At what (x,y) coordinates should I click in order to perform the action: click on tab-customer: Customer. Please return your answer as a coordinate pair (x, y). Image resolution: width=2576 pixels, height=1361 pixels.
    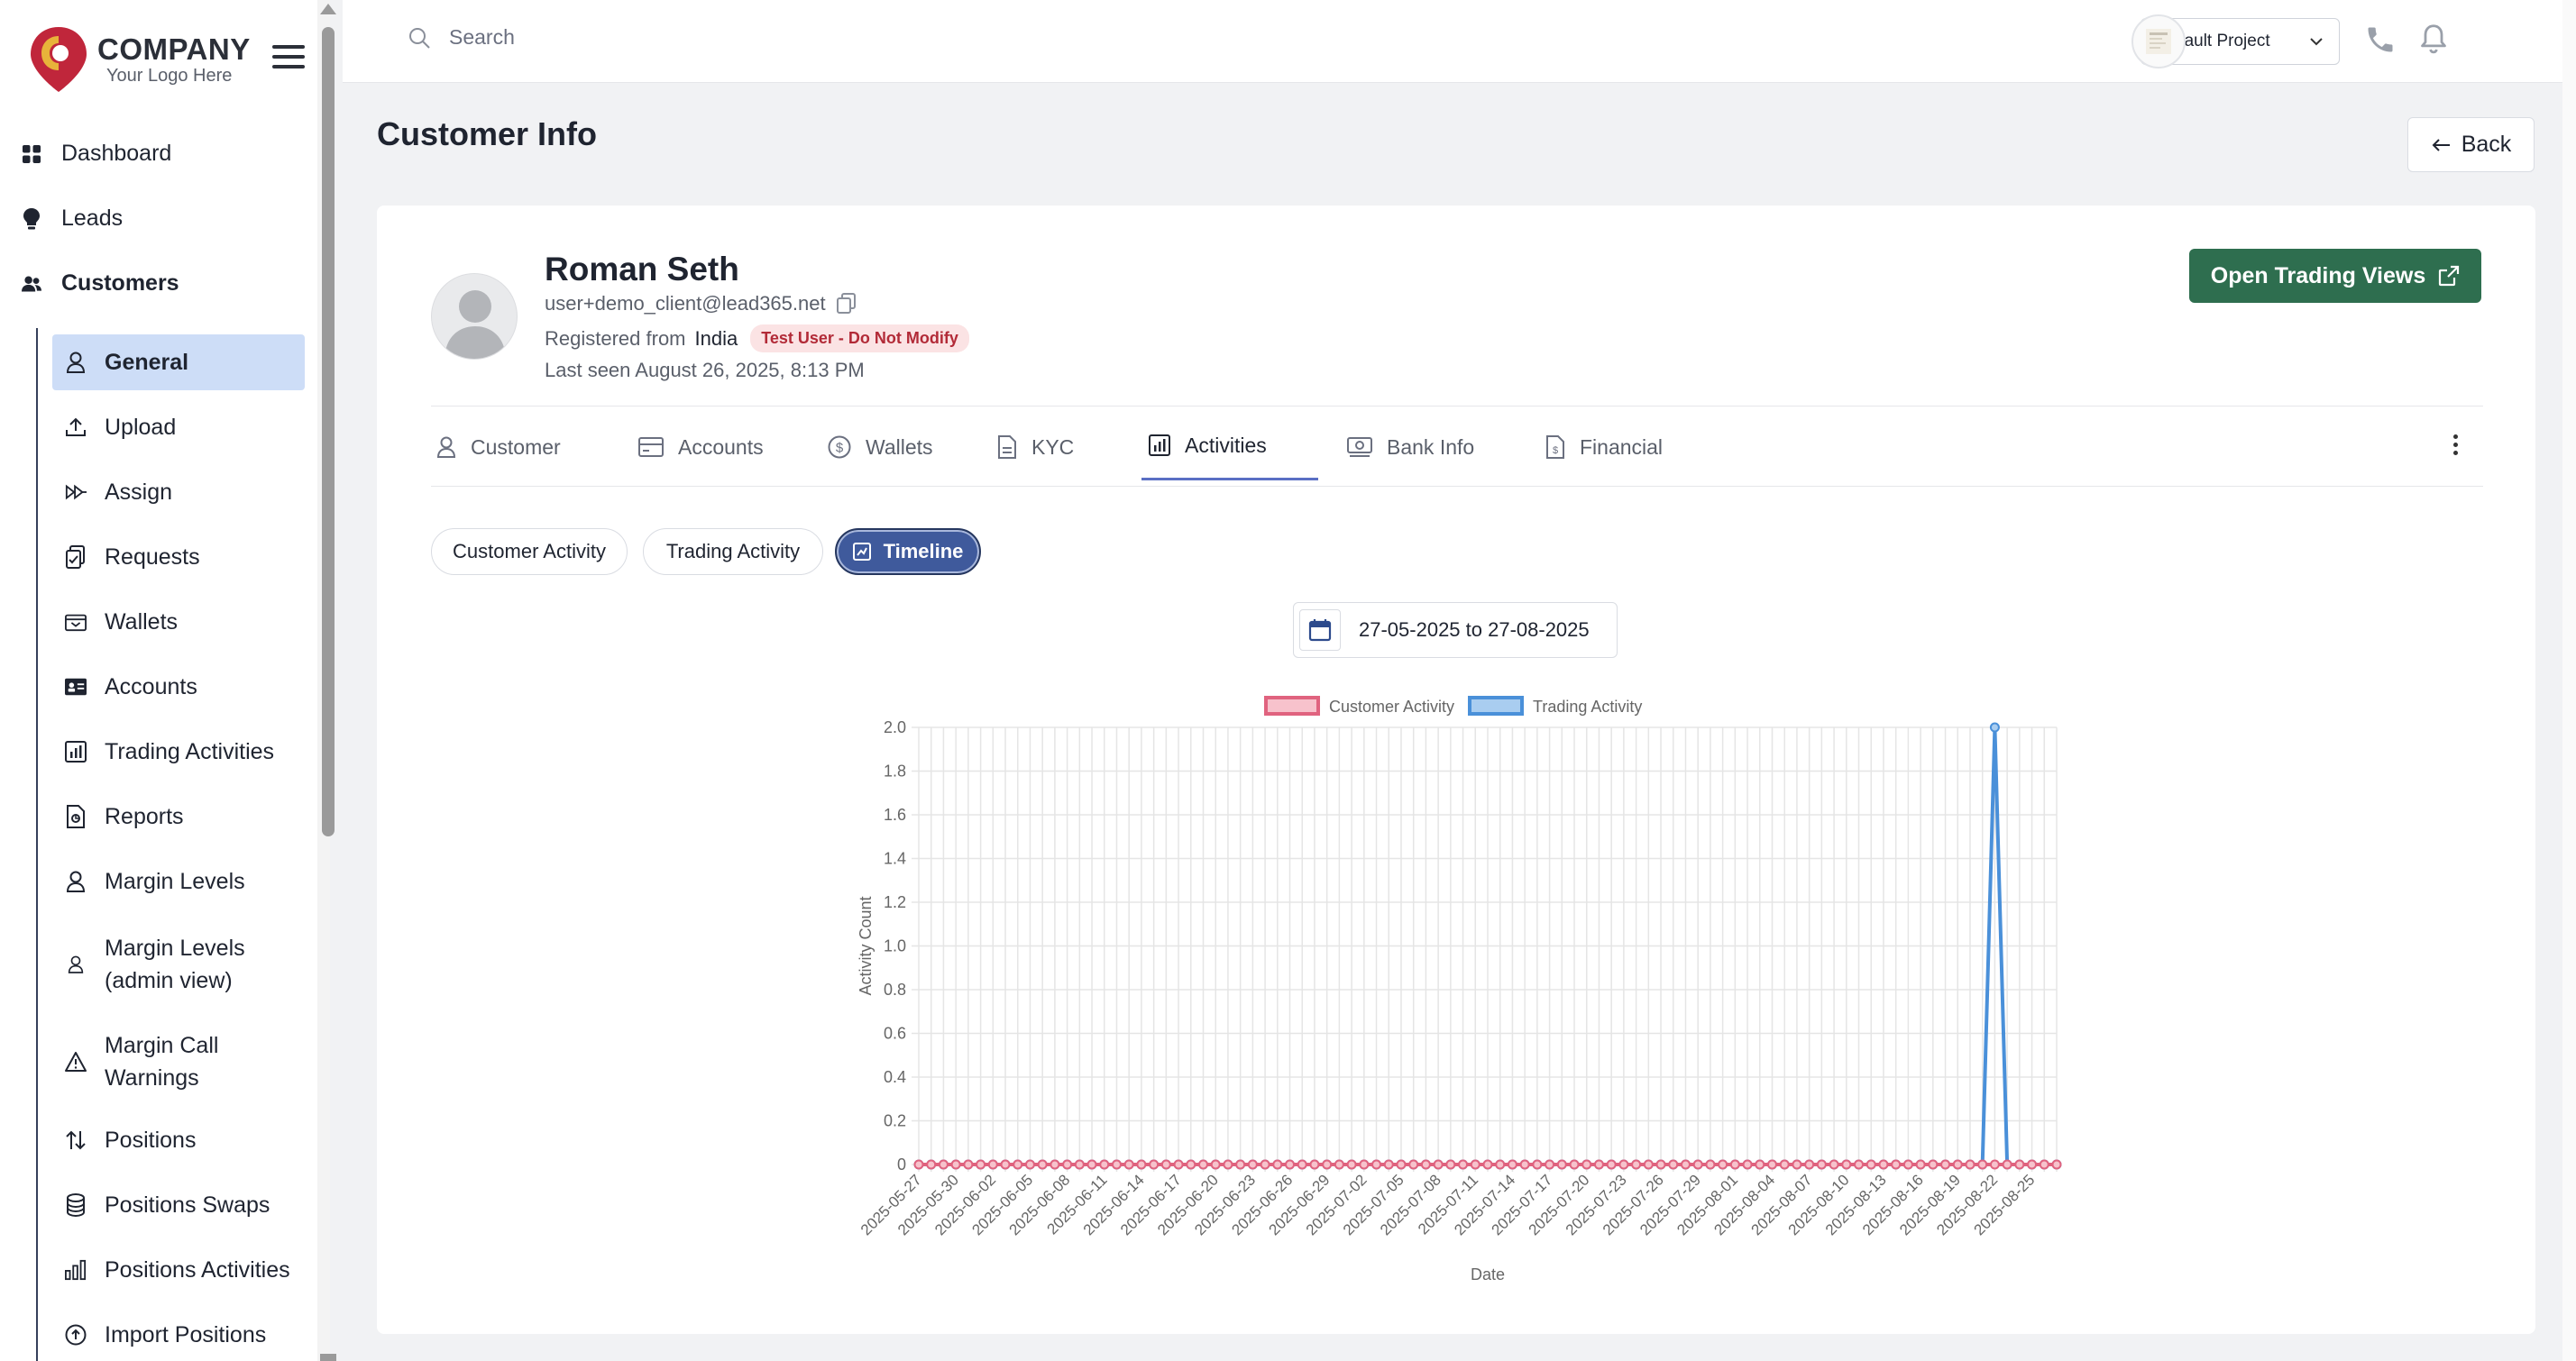
    Looking at the image, I should click on (498, 447).